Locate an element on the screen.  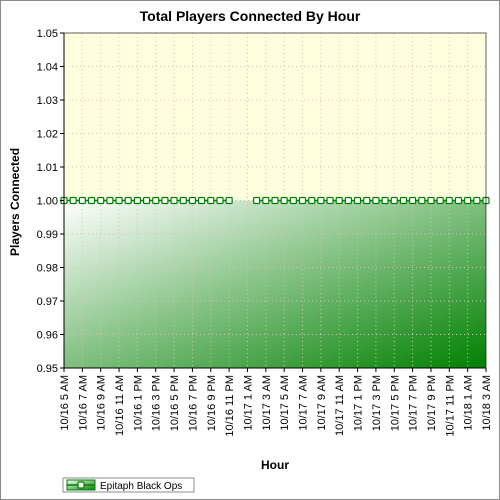
y-tick-label: 0.99 is located at coordinates (47, 235).